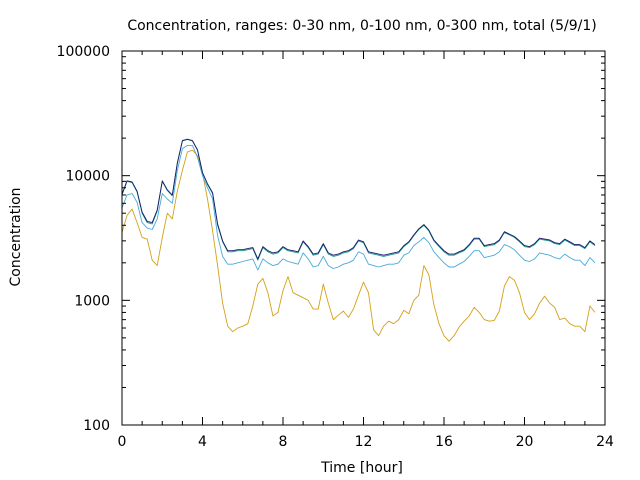  What do you see at coordinates (364, 442) in the screenshot?
I see `x-tick-label: 12` at bounding box center [364, 442].